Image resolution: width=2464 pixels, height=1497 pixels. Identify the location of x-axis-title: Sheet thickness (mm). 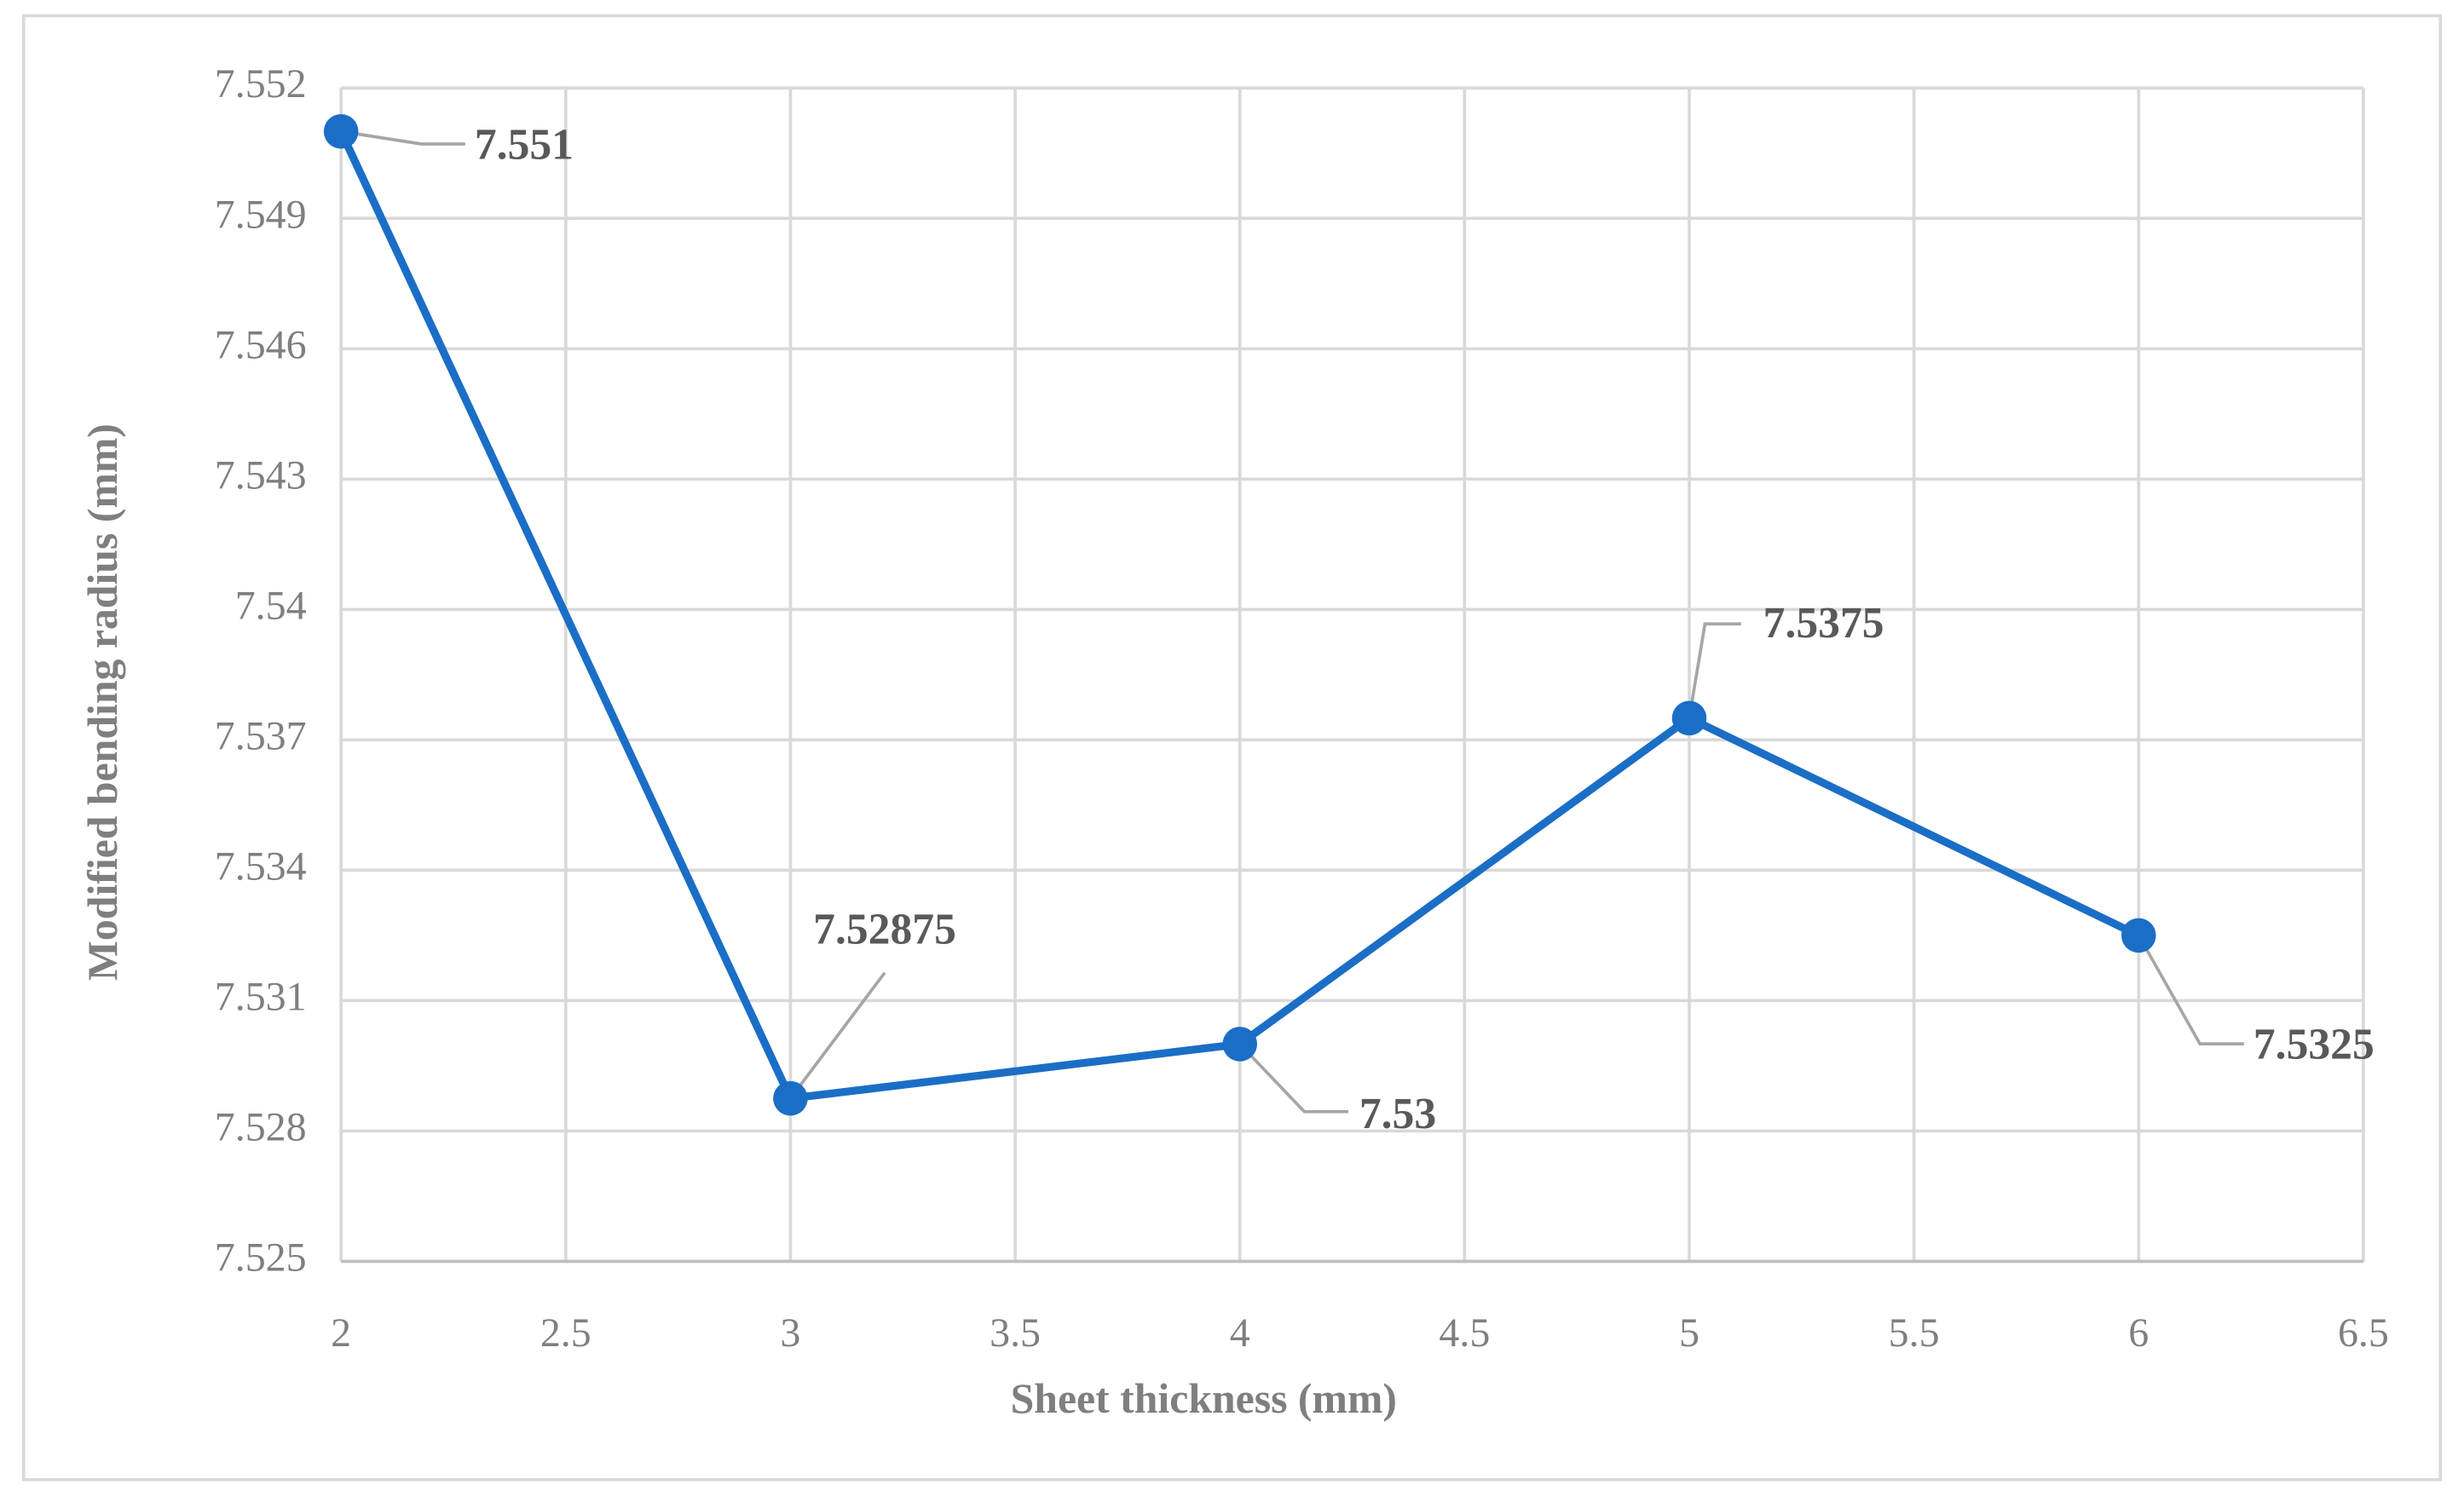
(1204, 1398).